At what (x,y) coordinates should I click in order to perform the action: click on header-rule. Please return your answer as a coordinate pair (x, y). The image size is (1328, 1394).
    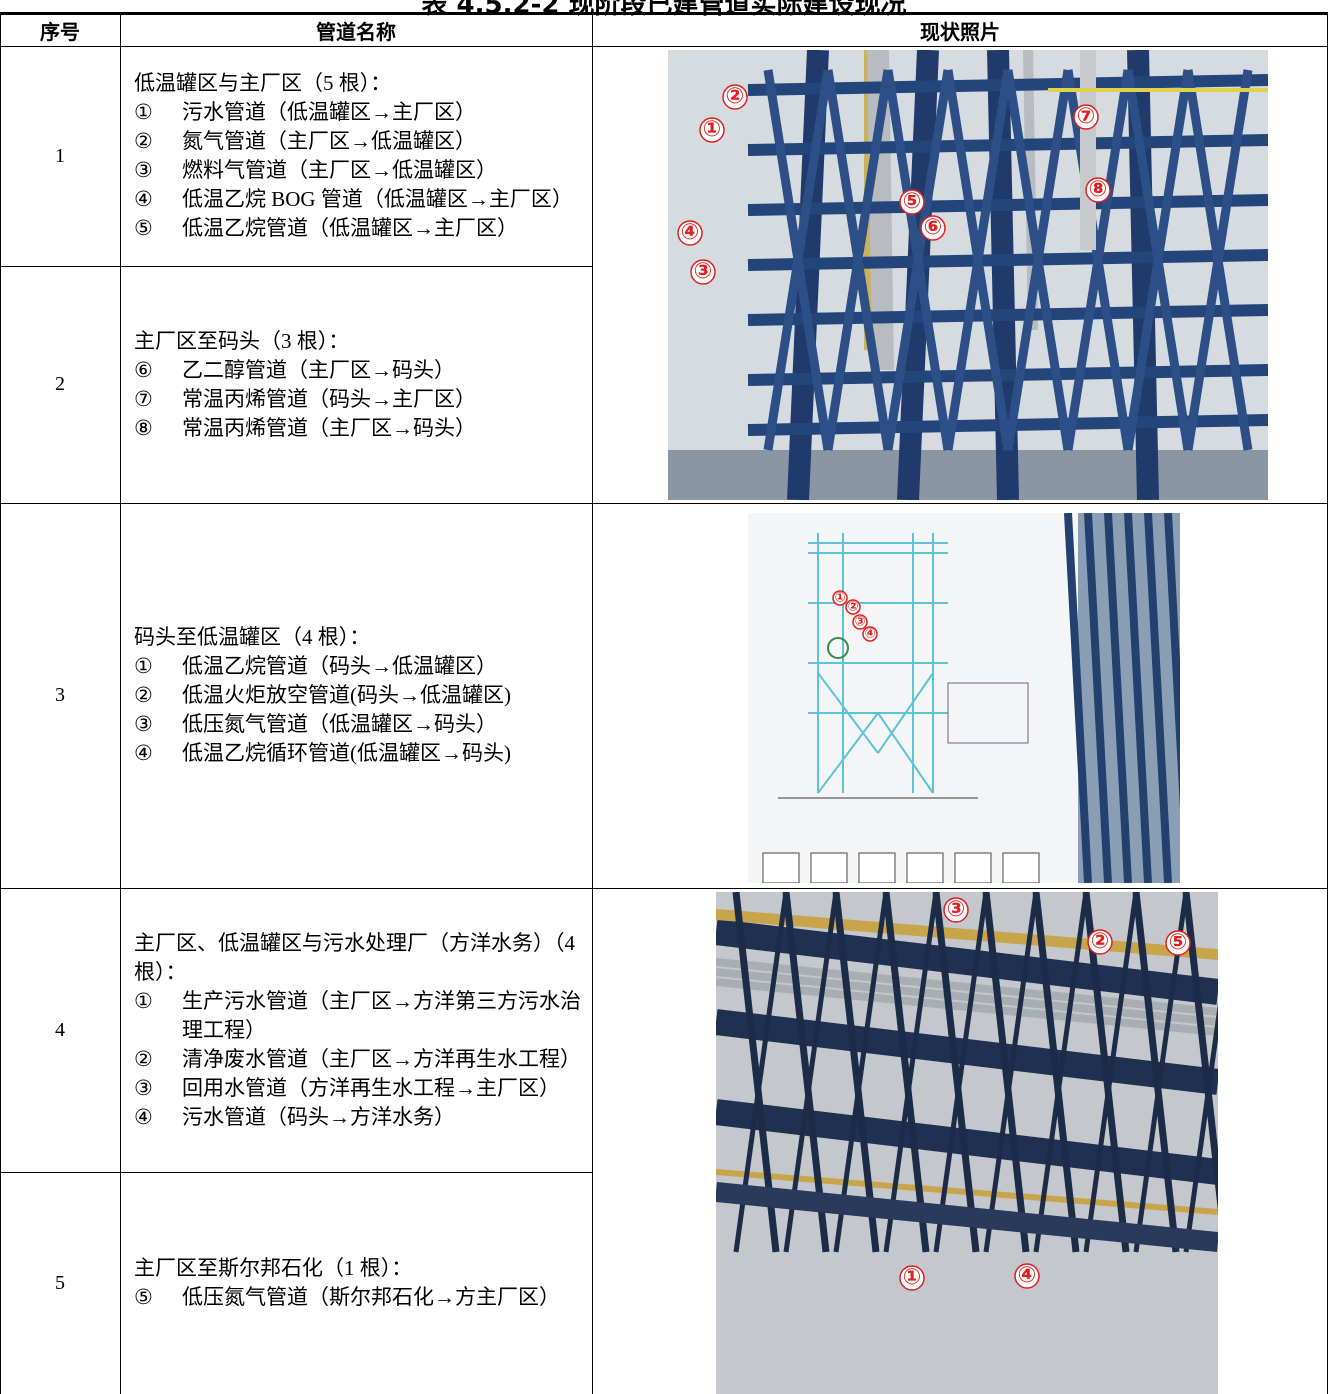
    Looking at the image, I should click on (664, 13).